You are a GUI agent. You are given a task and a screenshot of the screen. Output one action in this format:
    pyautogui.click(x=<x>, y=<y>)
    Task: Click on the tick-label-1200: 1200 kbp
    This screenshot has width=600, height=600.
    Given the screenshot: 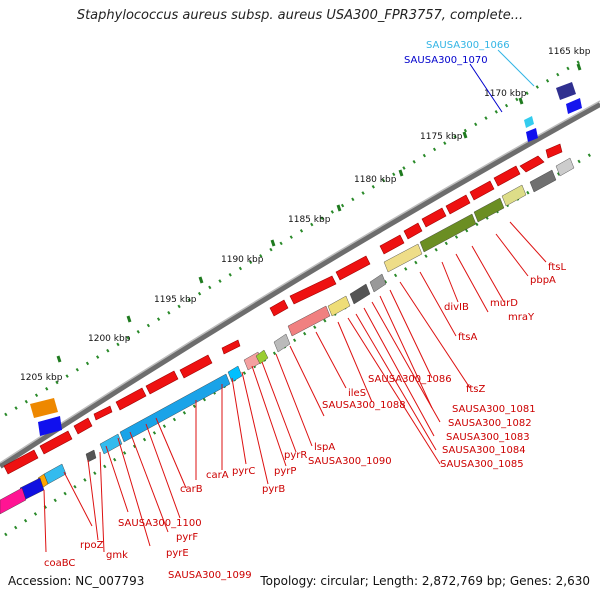 What is the action you would take?
    pyautogui.click(x=109, y=339)
    